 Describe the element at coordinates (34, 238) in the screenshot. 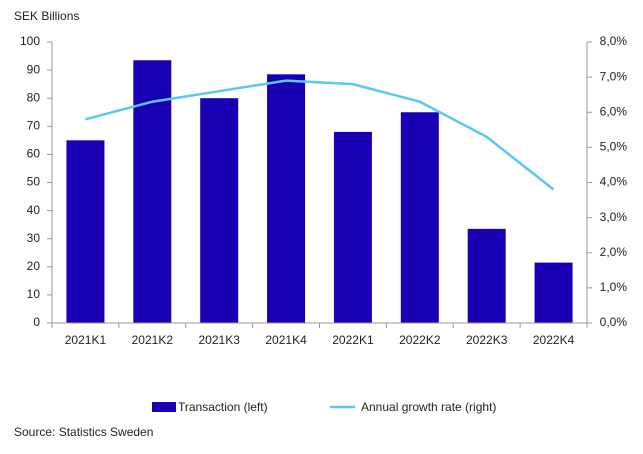

I see `y-tick-label: 30` at that location.